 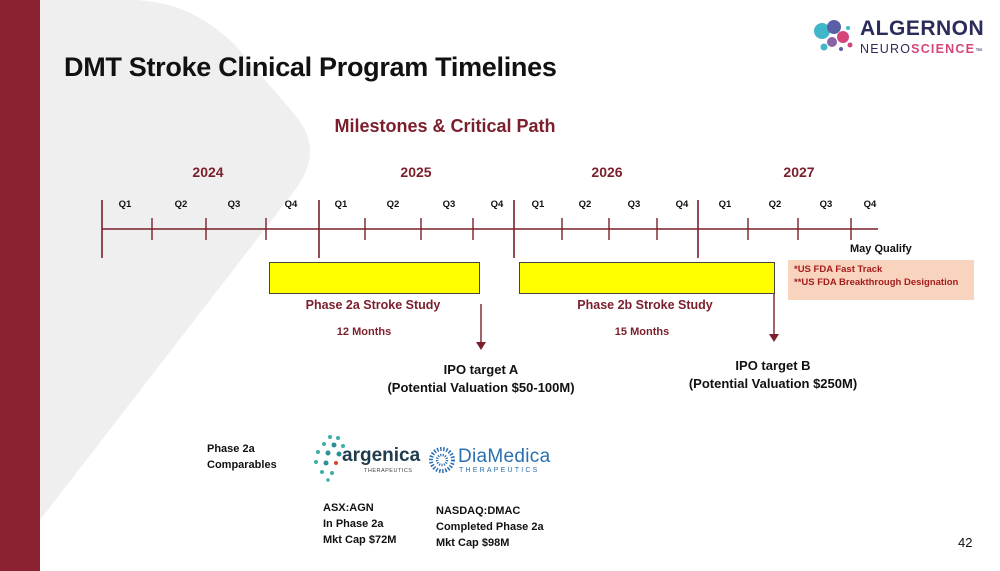 What do you see at coordinates (965, 542) in the screenshot?
I see `page-number: 42` at bounding box center [965, 542].